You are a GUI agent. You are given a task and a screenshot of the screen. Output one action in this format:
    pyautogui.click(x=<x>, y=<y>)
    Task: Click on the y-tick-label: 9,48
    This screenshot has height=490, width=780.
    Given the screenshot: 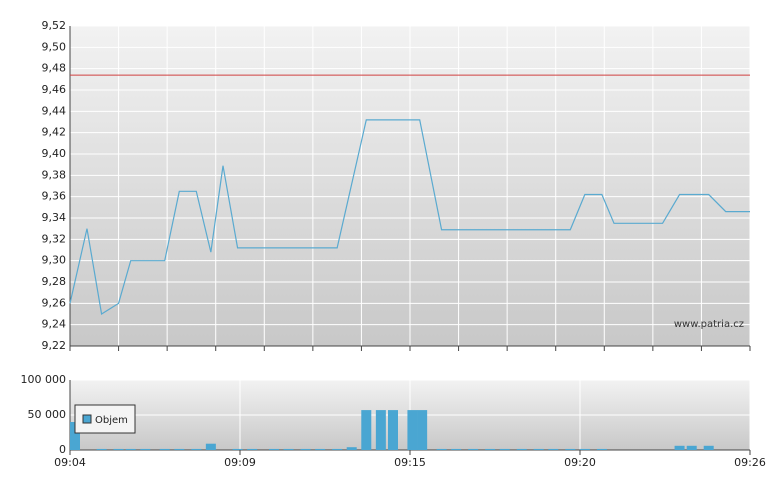 What is the action you would take?
    pyautogui.click(x=54, y=68)
    